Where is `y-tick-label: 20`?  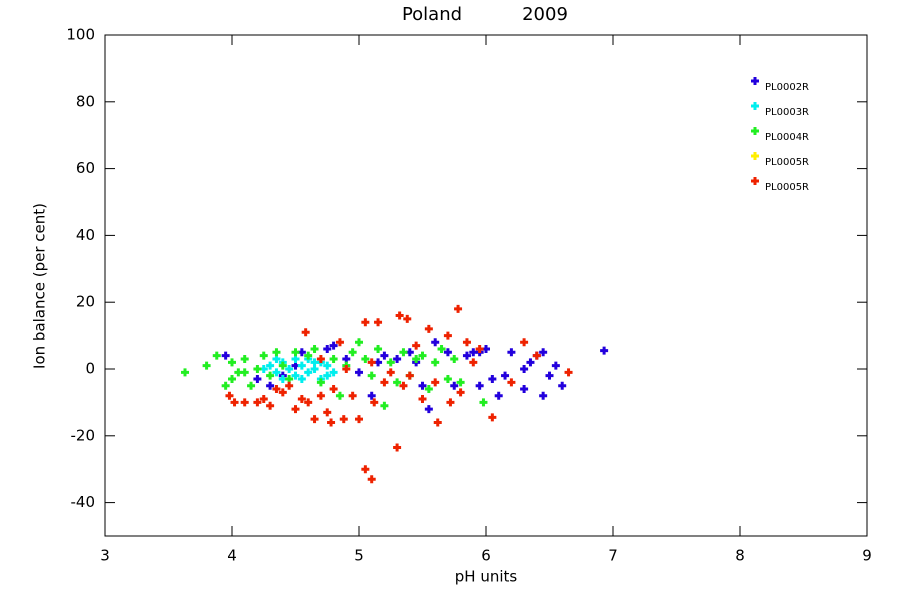
y-tick-label: 20 is located at coordinates (85, 302).